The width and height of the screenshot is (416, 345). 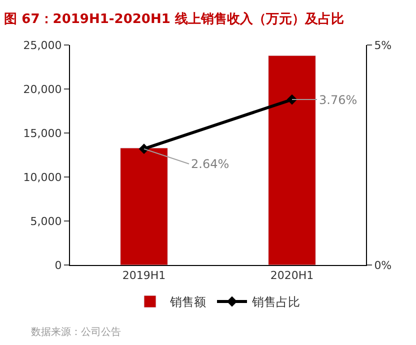 What do you see at coordinates (42, 45) in the screenshot?
I see `y-tick-label: 25,000` at bounding box center [42, 45].